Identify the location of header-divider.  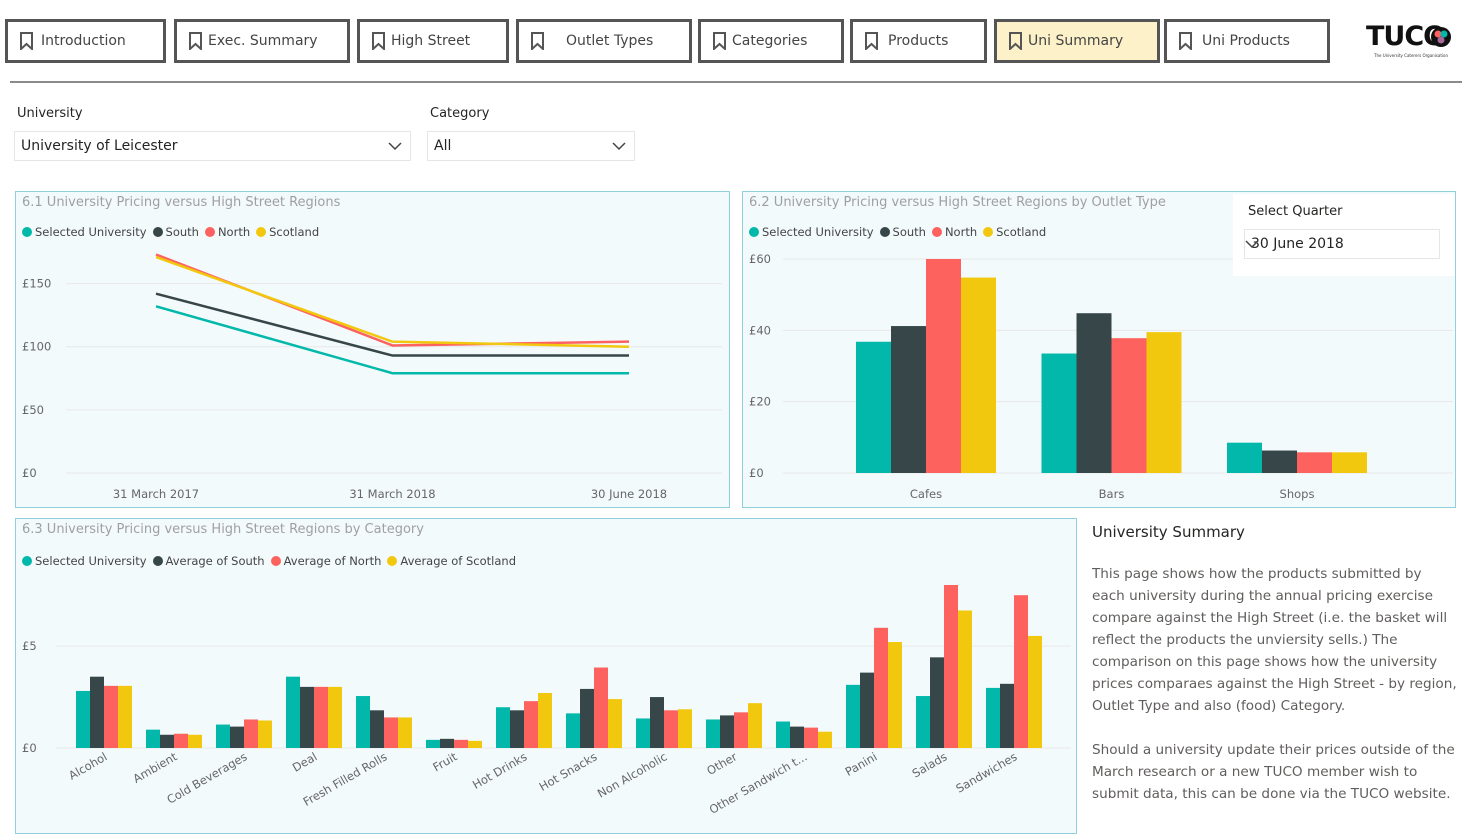
(736, 82).